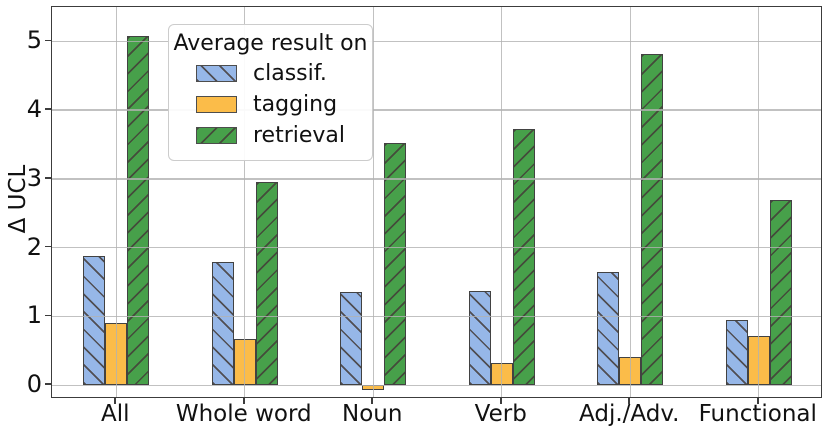  Describe the element at coordinates (243, 401) in the screenshot. I see `x-tickmark-Wholeword` at that location.